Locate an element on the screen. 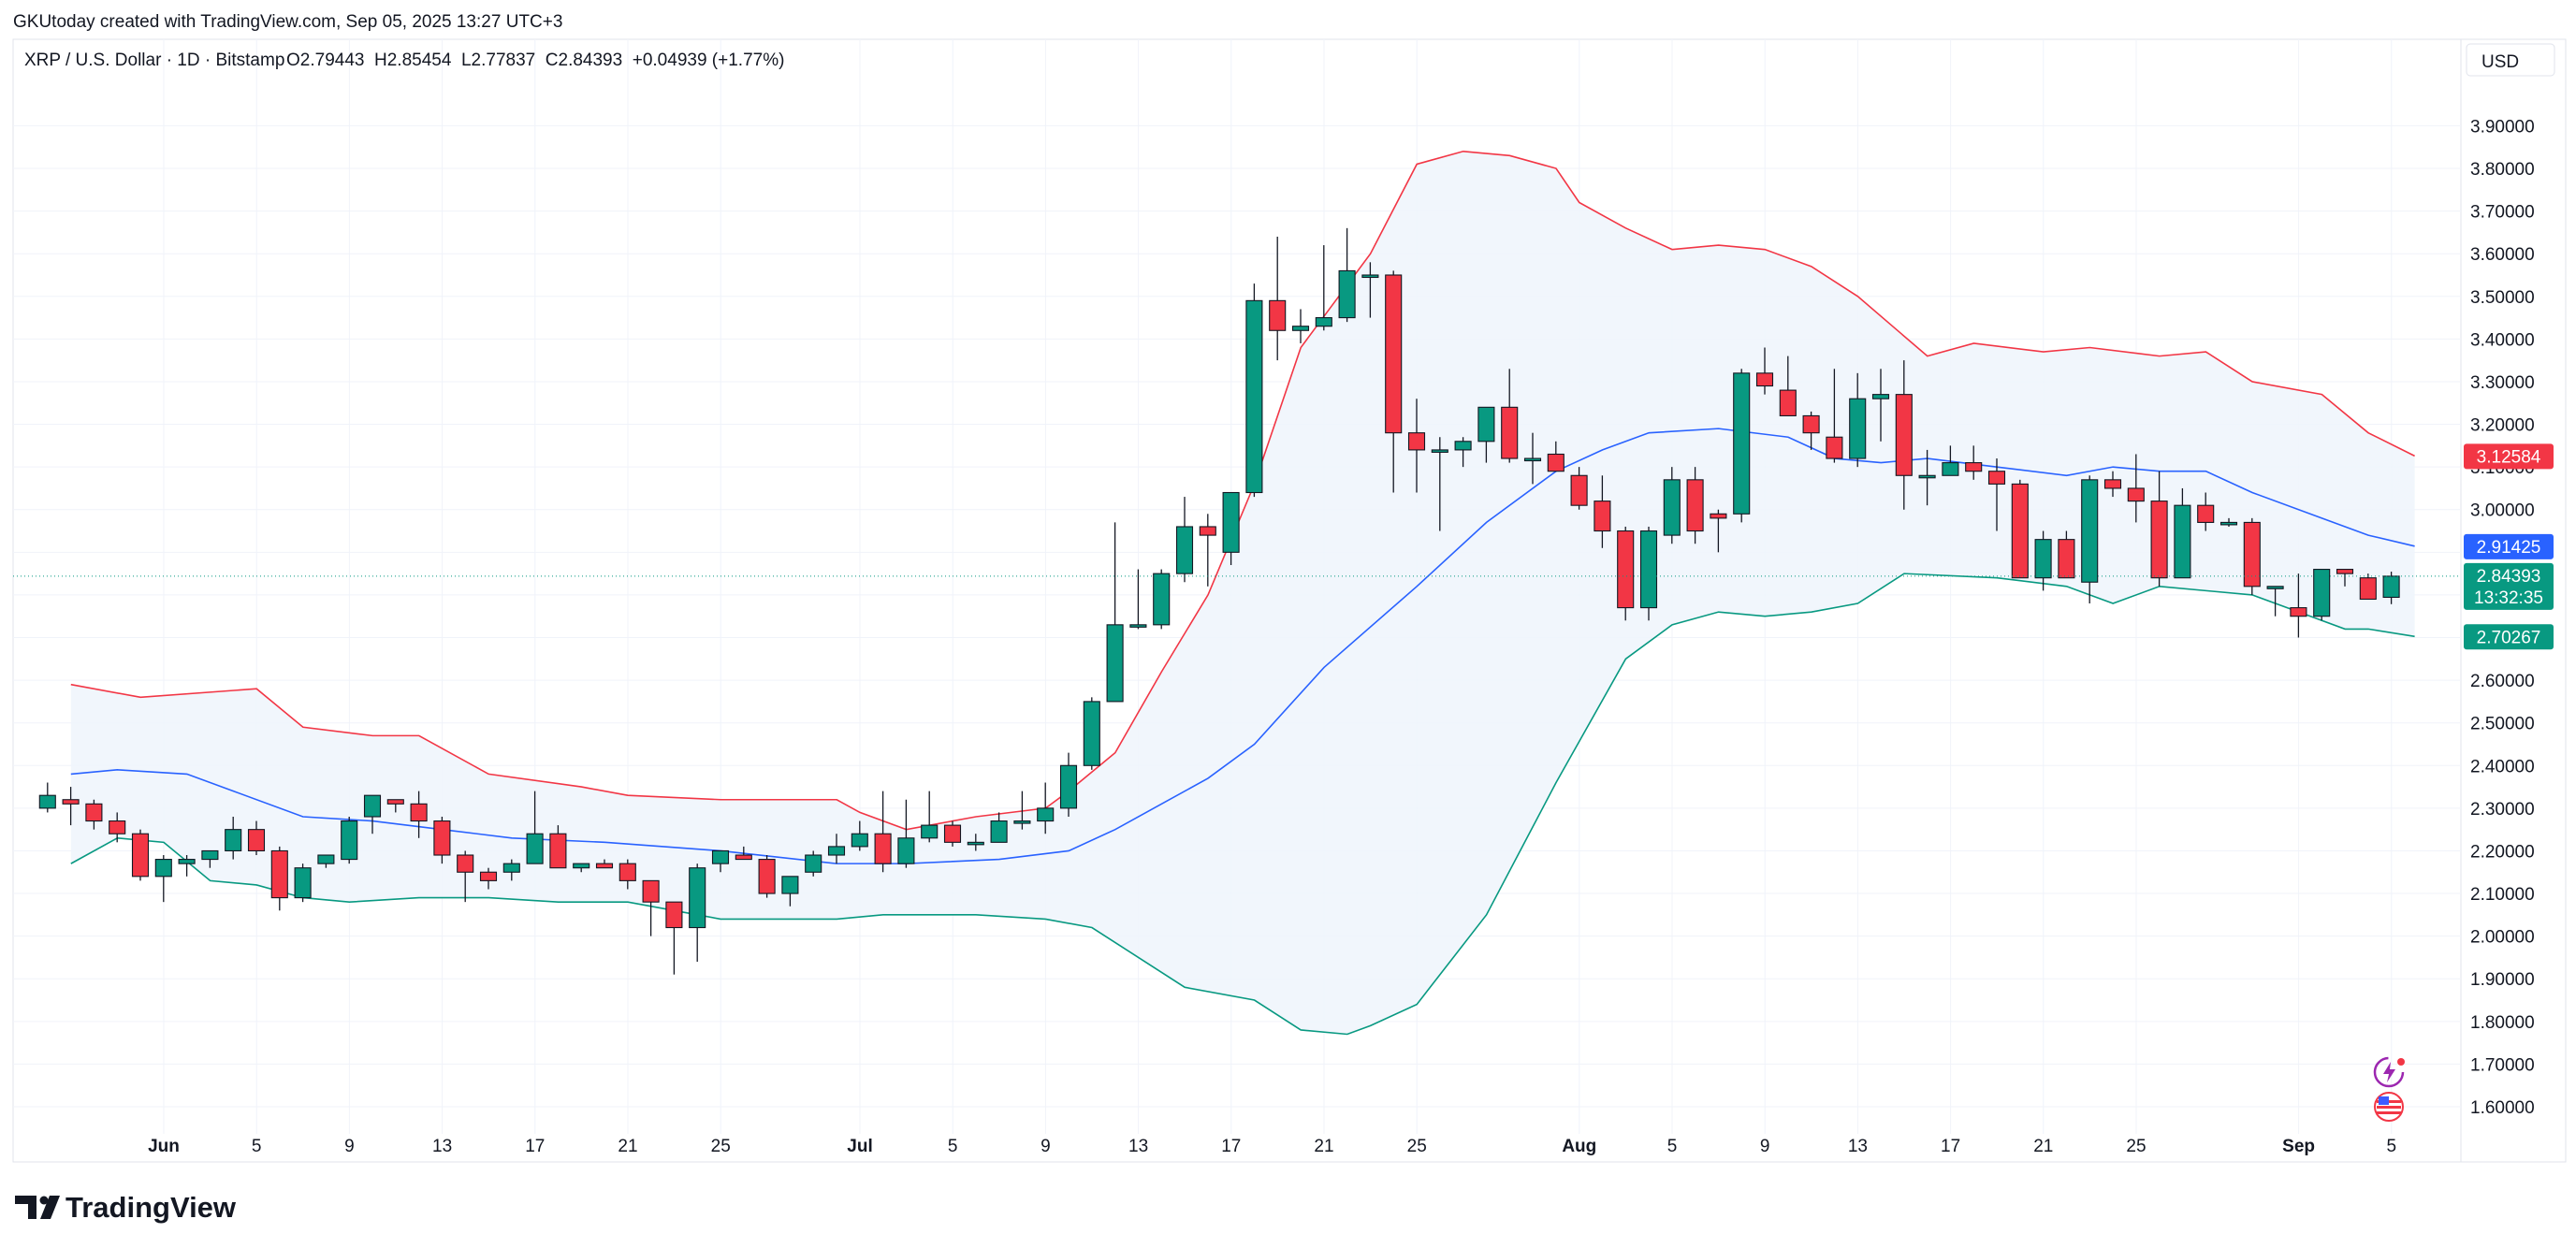 The width and height of the screenshot is (2576, 1248). price-tick-label: 3.80000 is located at coordinates (2502, 170).